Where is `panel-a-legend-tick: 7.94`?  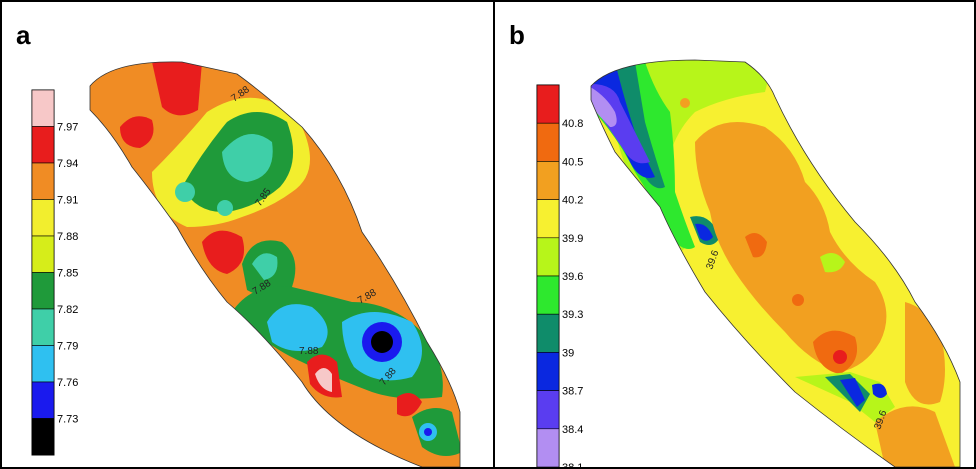
panel-a-legend-tick: 7.94 is located at coordinates (67, 164).